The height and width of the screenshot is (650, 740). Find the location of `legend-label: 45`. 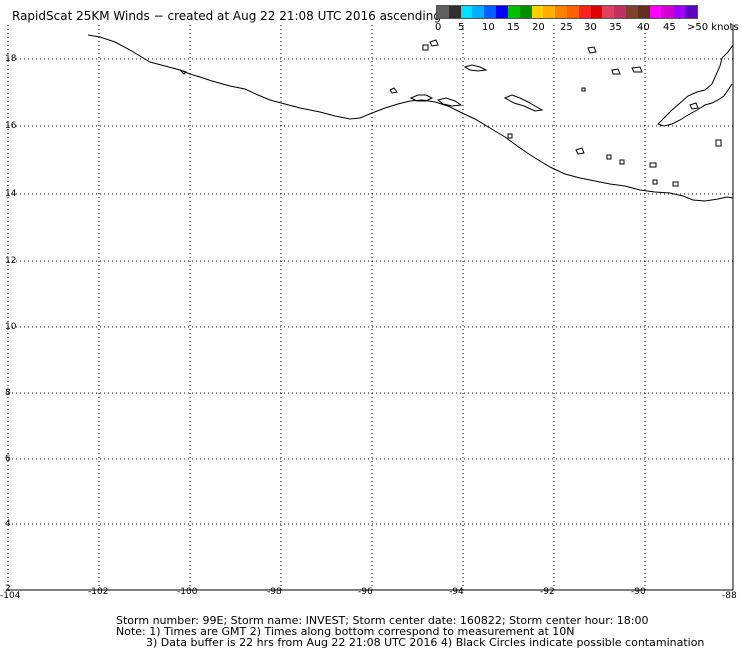

legend-label: 45 is located at coordinates (669, 27).